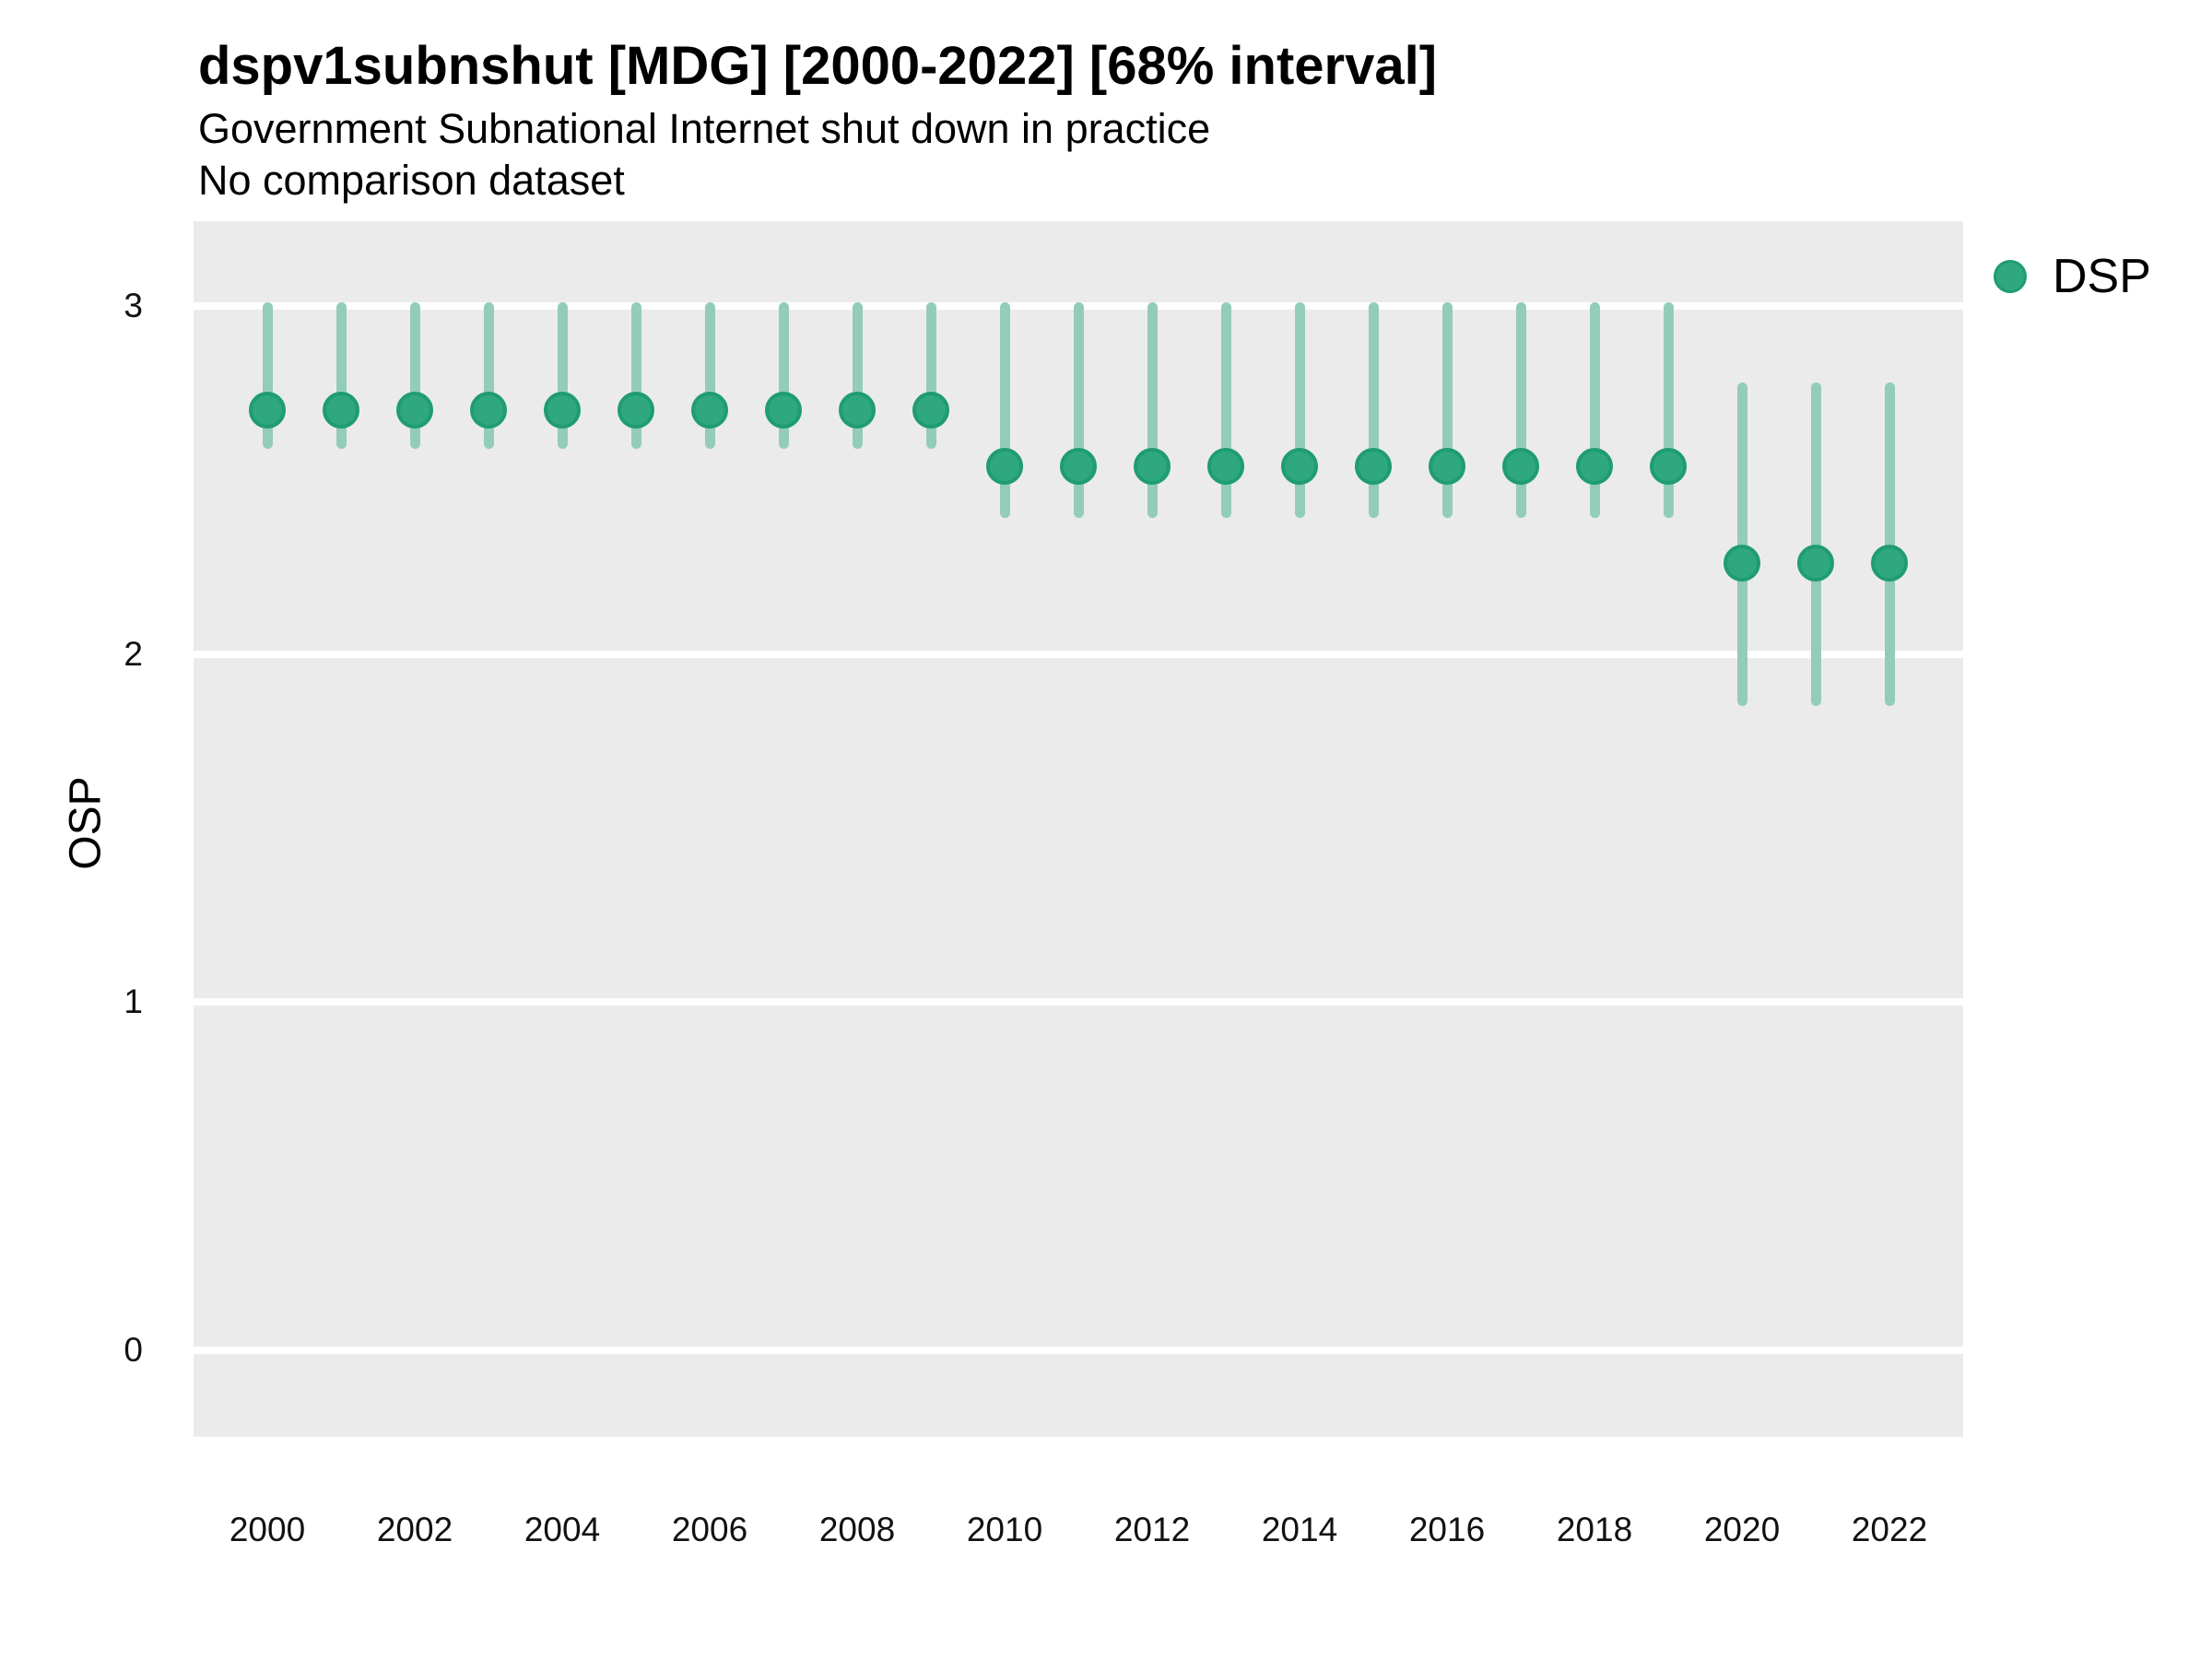 The height and width of the screenshot is (1659, 2212). I want to click on x-tick-label-2004: 2004, so click(562, 1529).